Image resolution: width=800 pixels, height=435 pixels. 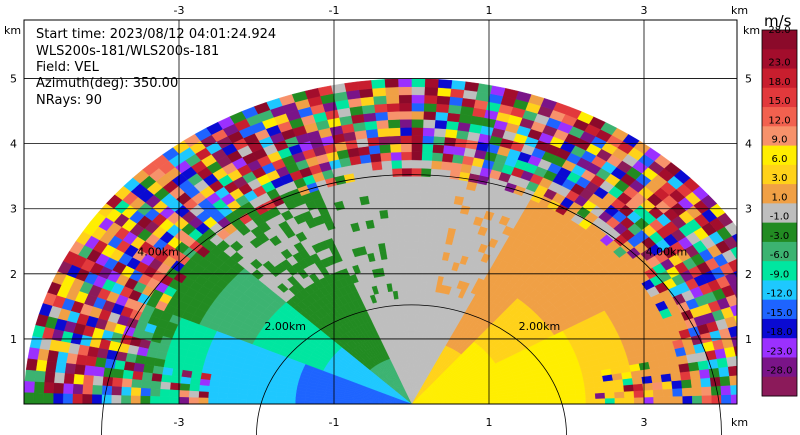 I want to click on info-field: Field: VEL, so click(x=68, y=67).